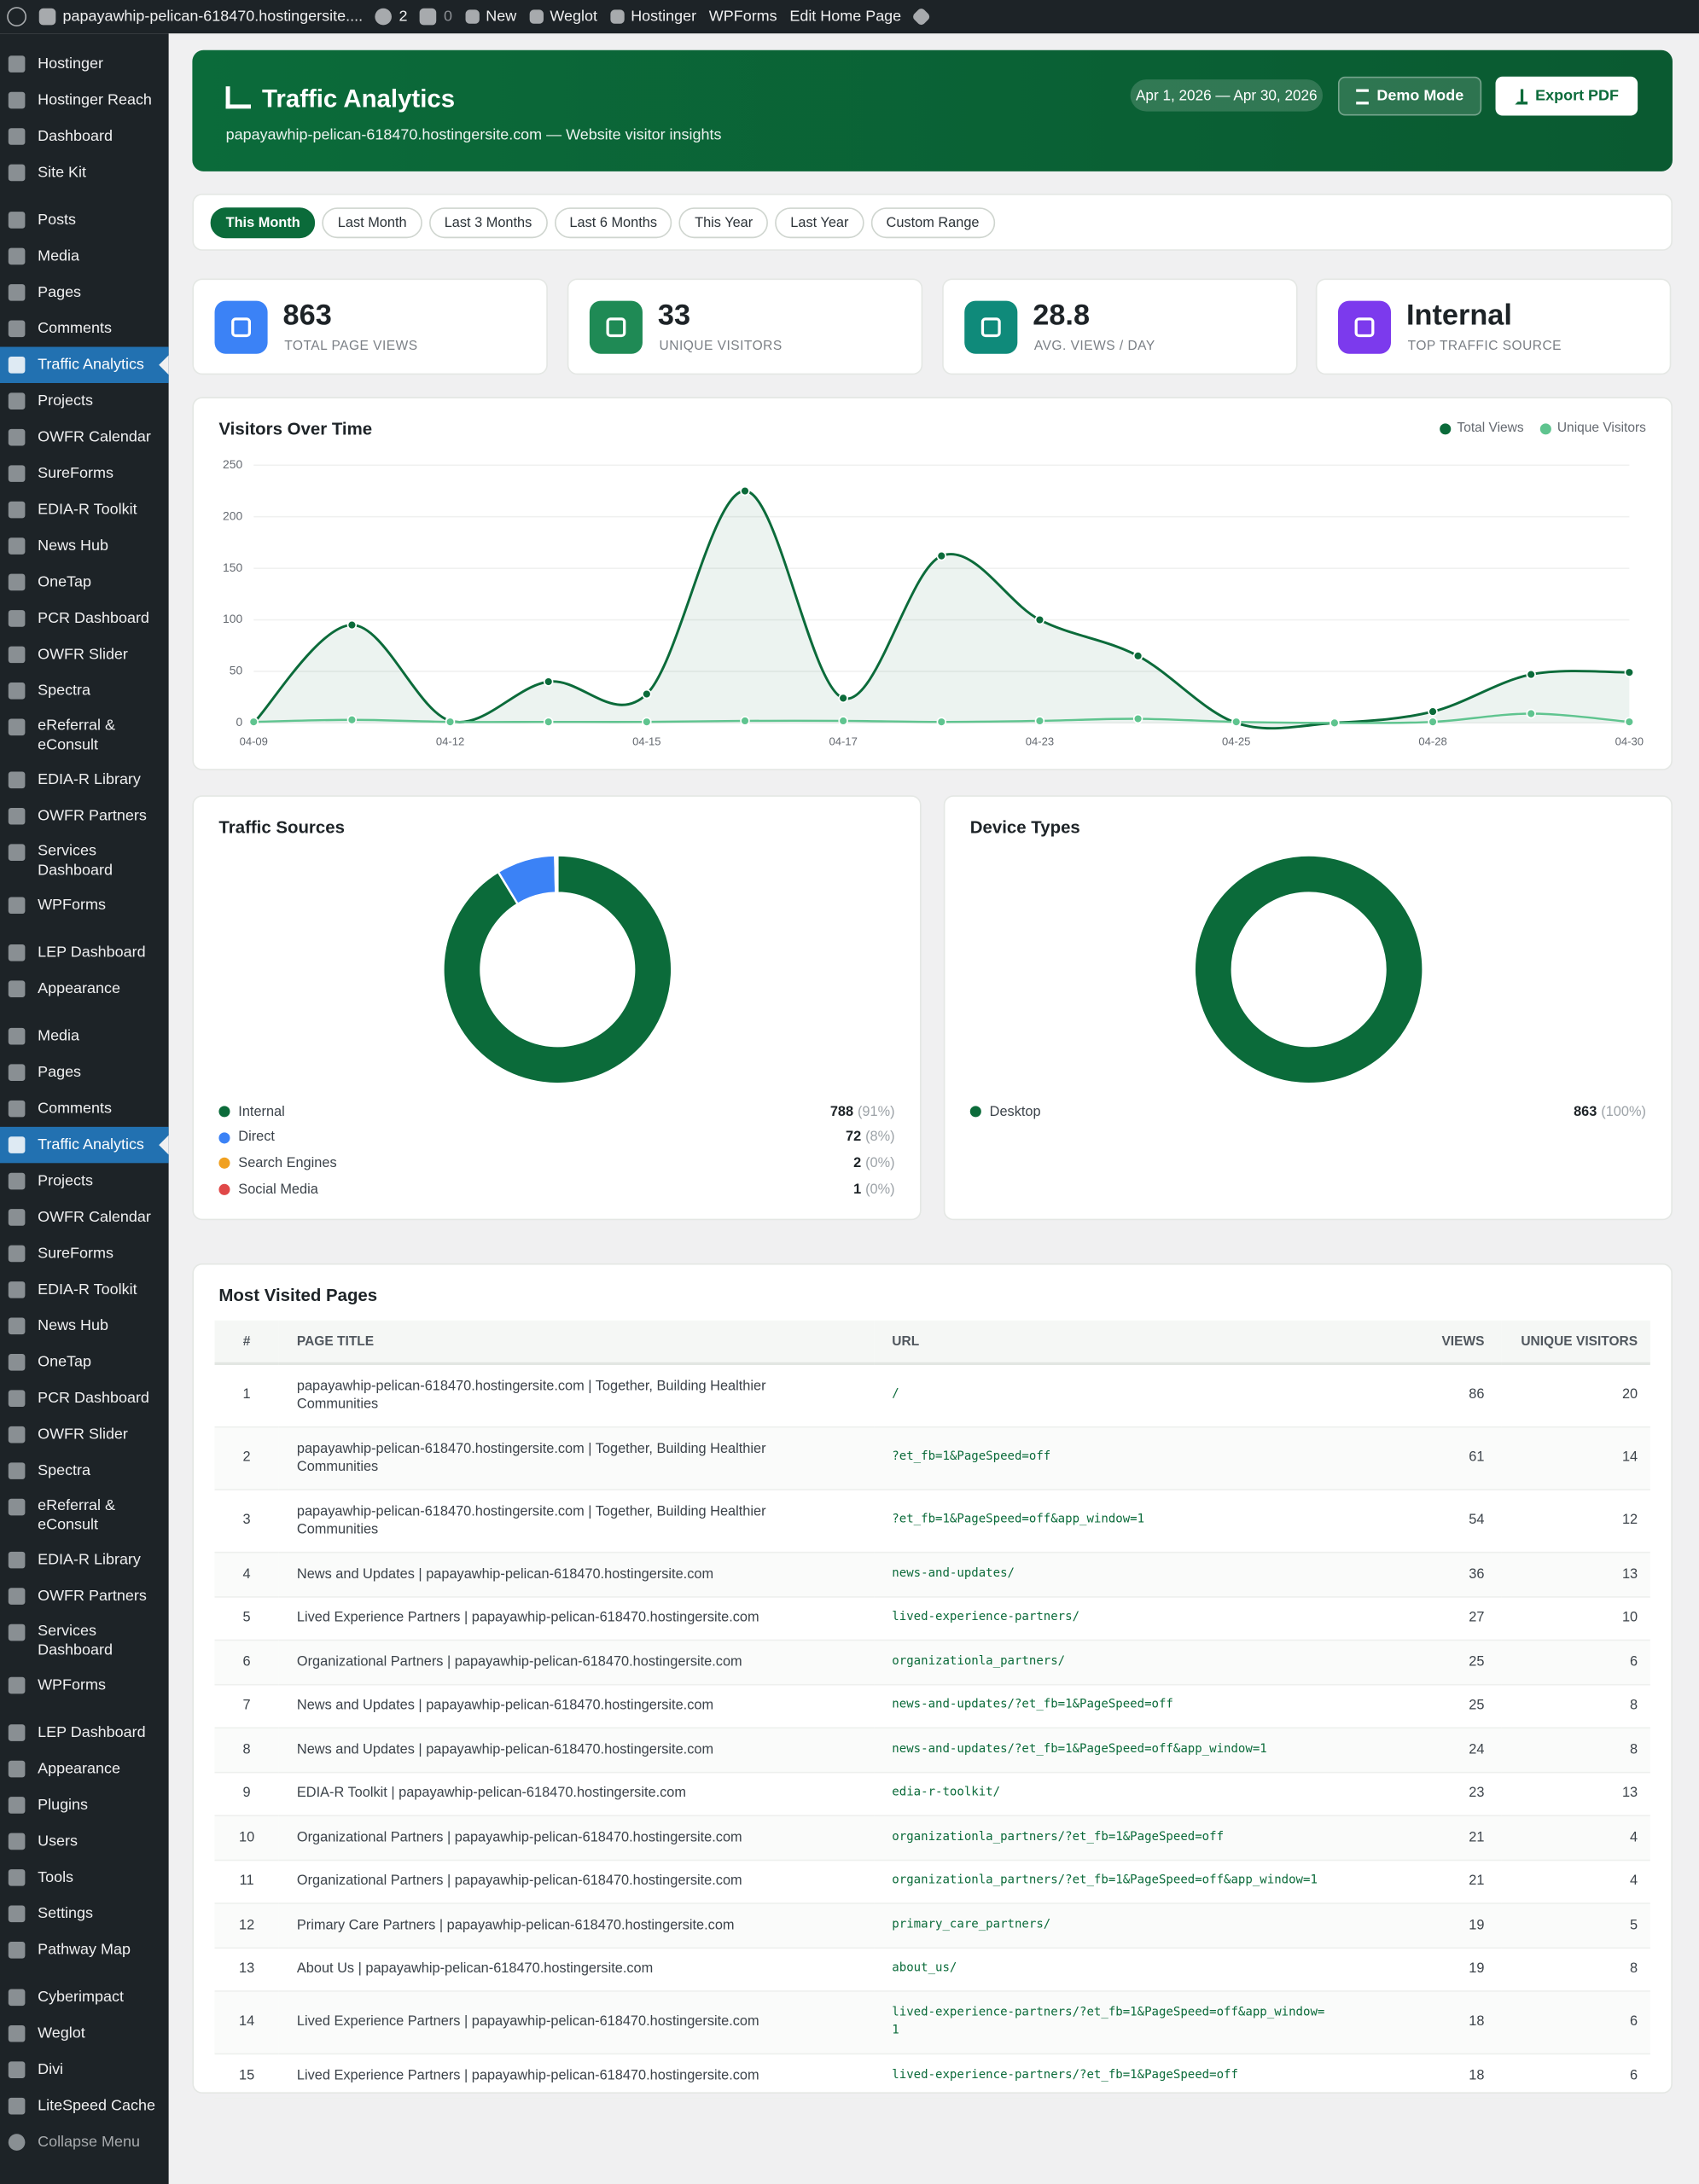  What do you see at coordinates (84, 2034) in the screenshot?
I see `menu-item: Weglot` at bounding box center [84, 2034].